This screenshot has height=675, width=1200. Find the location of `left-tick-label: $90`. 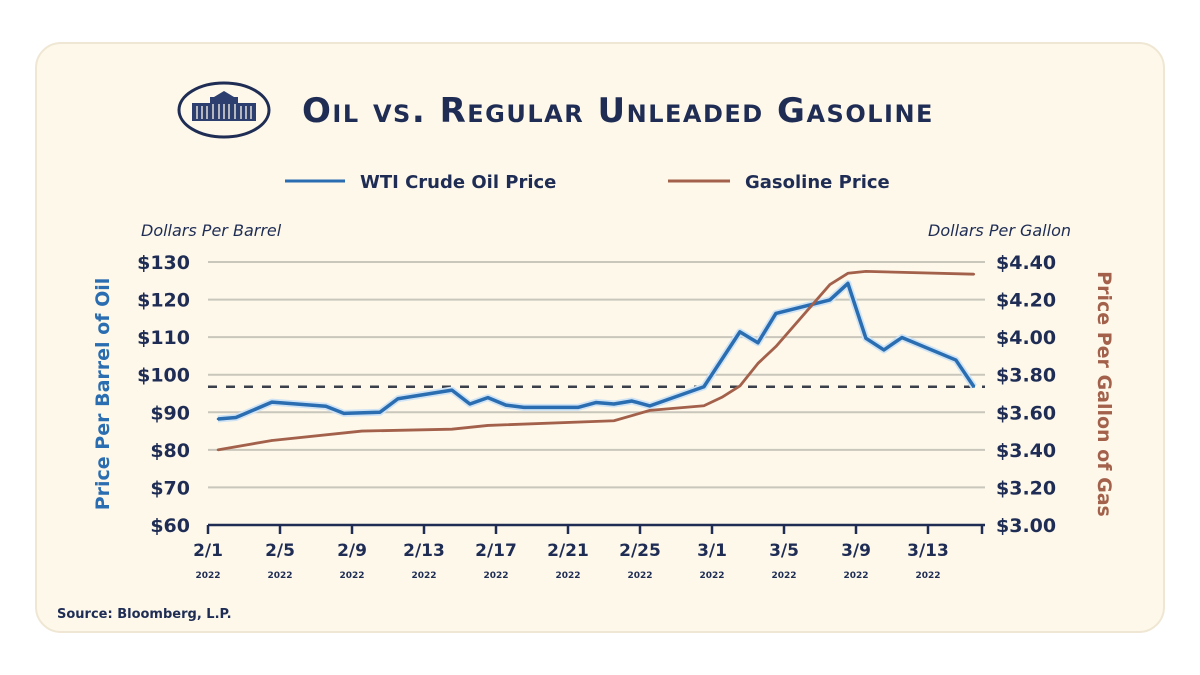

left-tick-label: $90 is located at coordinates (170, 413).